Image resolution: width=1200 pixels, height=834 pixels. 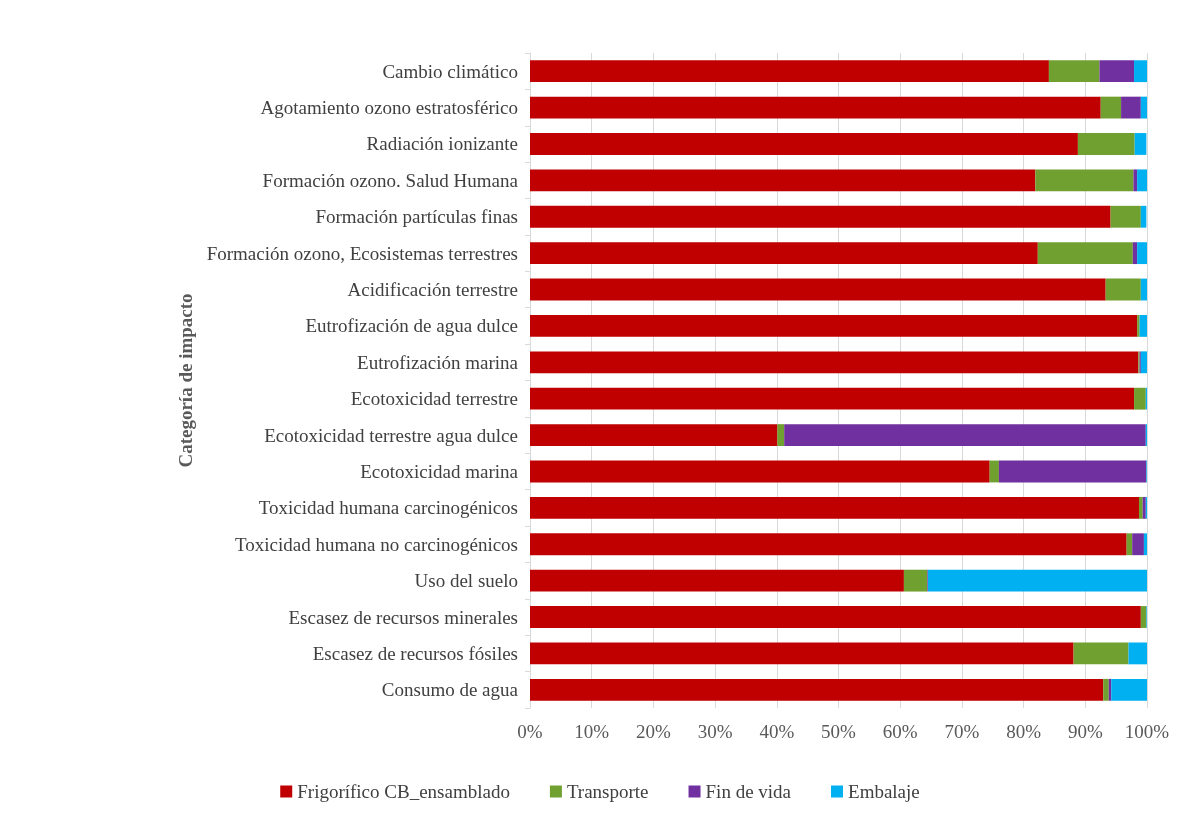 I want to click on y-tick-label: Acidificación terrestre, so click(x=432, y=290).